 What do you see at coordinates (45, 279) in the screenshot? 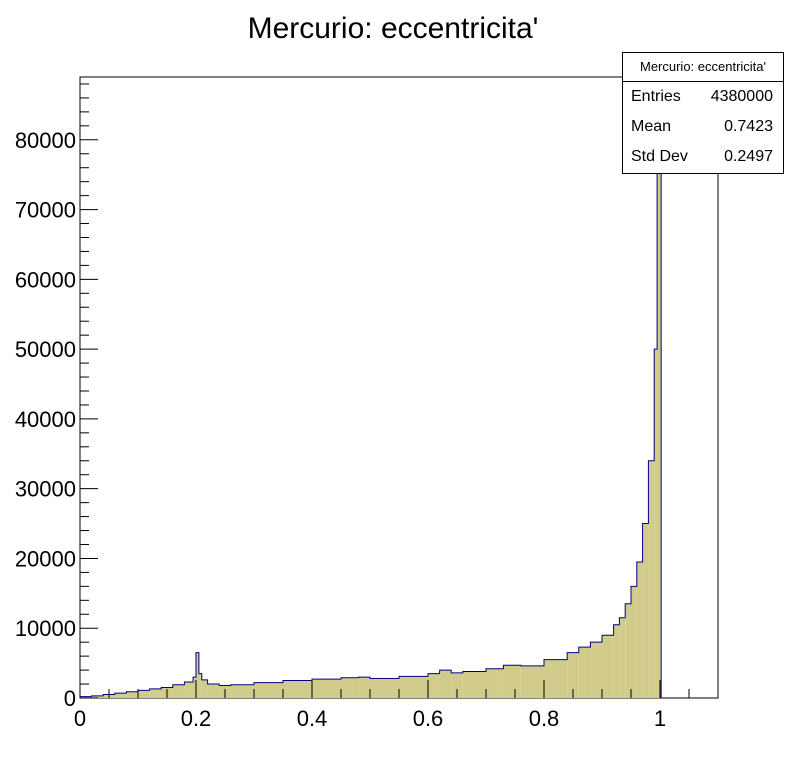
I see `y-tick-label: 60000` at bounding box center [45, 279].